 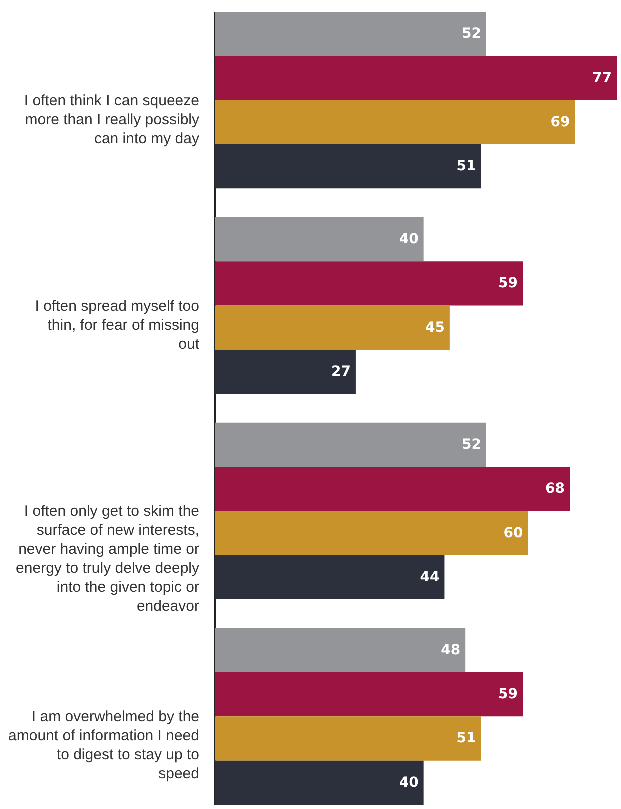 What do you see at coordinates (112, 120) in the screenshot?
I see `y-tick-label: I often think I can squeeze more than I really possibly can into my day` at bounding box center [112, 120].